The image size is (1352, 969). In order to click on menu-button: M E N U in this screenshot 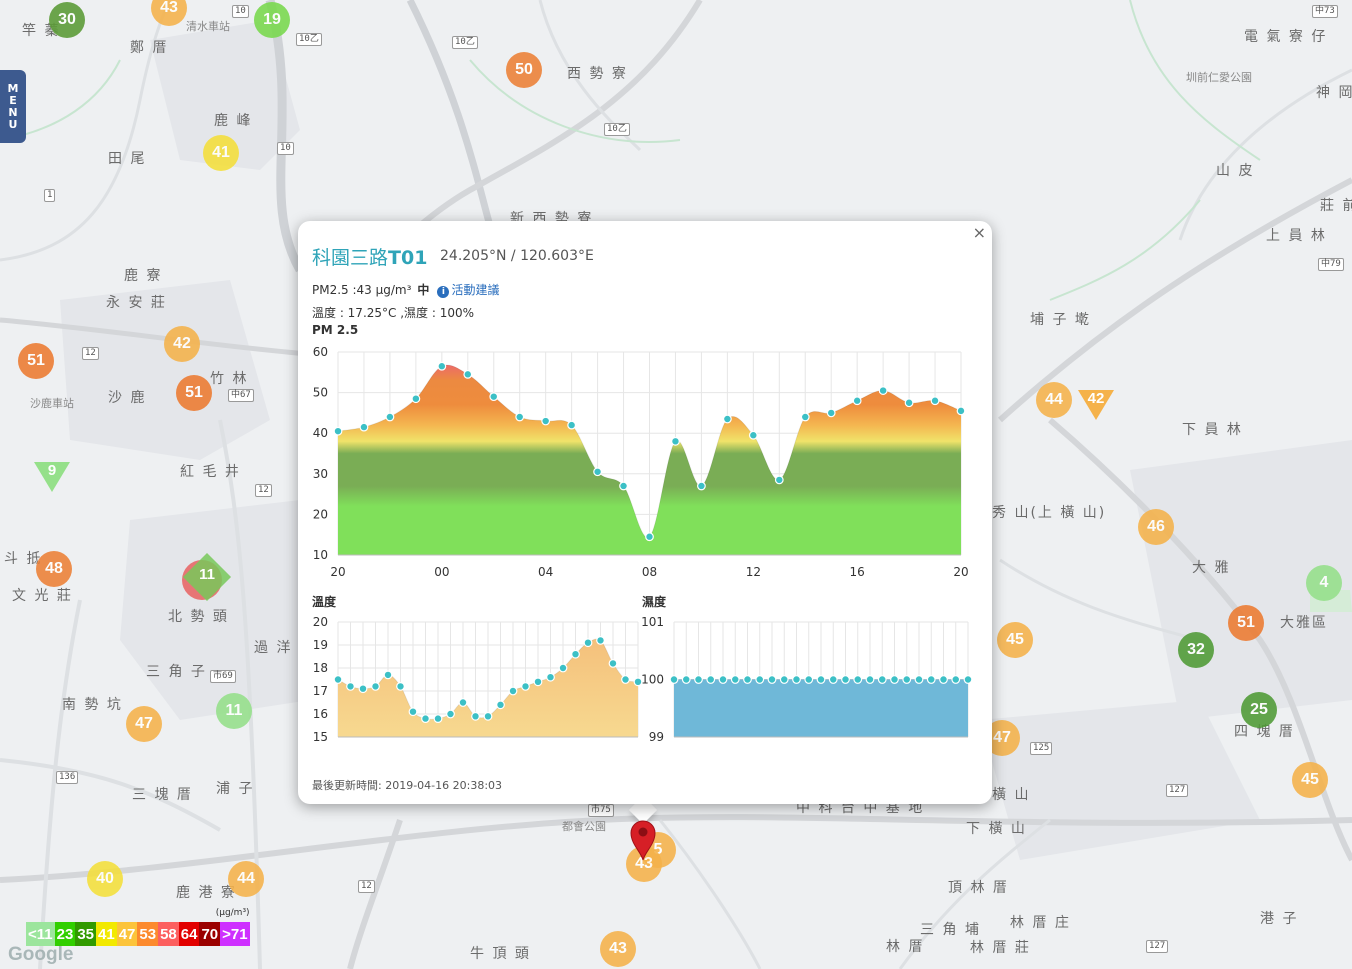, I will do `click(13, 106)`.